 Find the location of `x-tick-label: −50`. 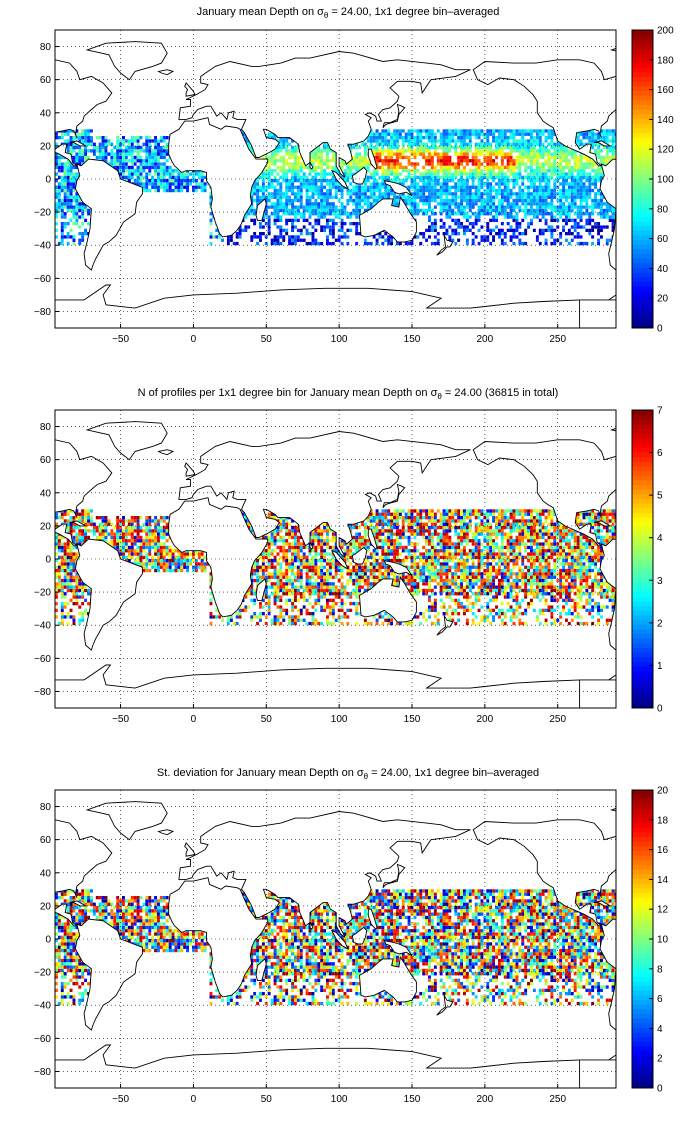

x-tick-label: −50 is located at coordinates (120, 339).